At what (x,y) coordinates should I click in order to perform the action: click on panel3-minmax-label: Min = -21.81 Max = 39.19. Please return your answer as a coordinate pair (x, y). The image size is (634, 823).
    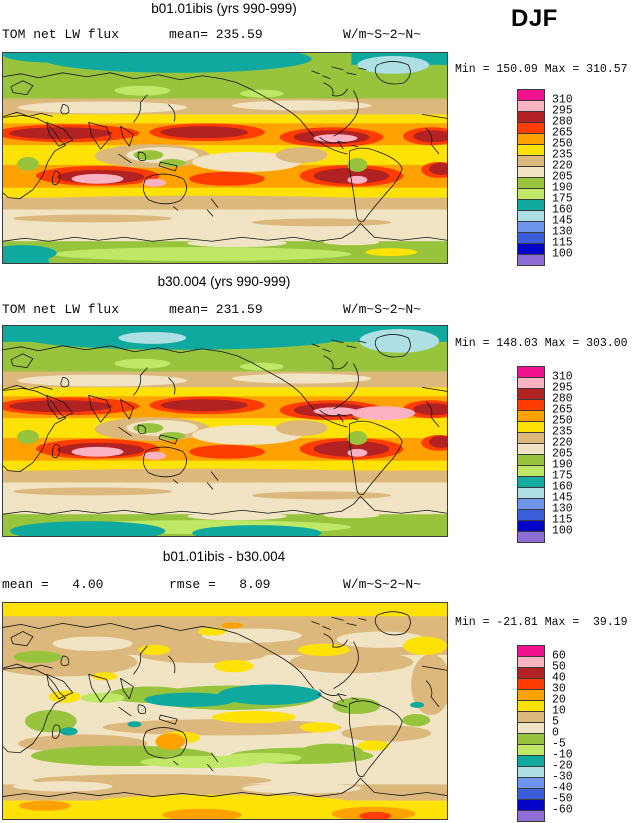
    Looking at the image, I should click on (541, 622).